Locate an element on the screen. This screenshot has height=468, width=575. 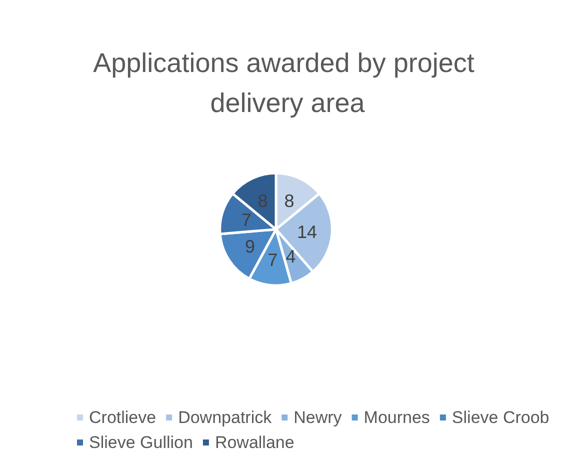
data-label: 4 is located at coordinates (291, 256).